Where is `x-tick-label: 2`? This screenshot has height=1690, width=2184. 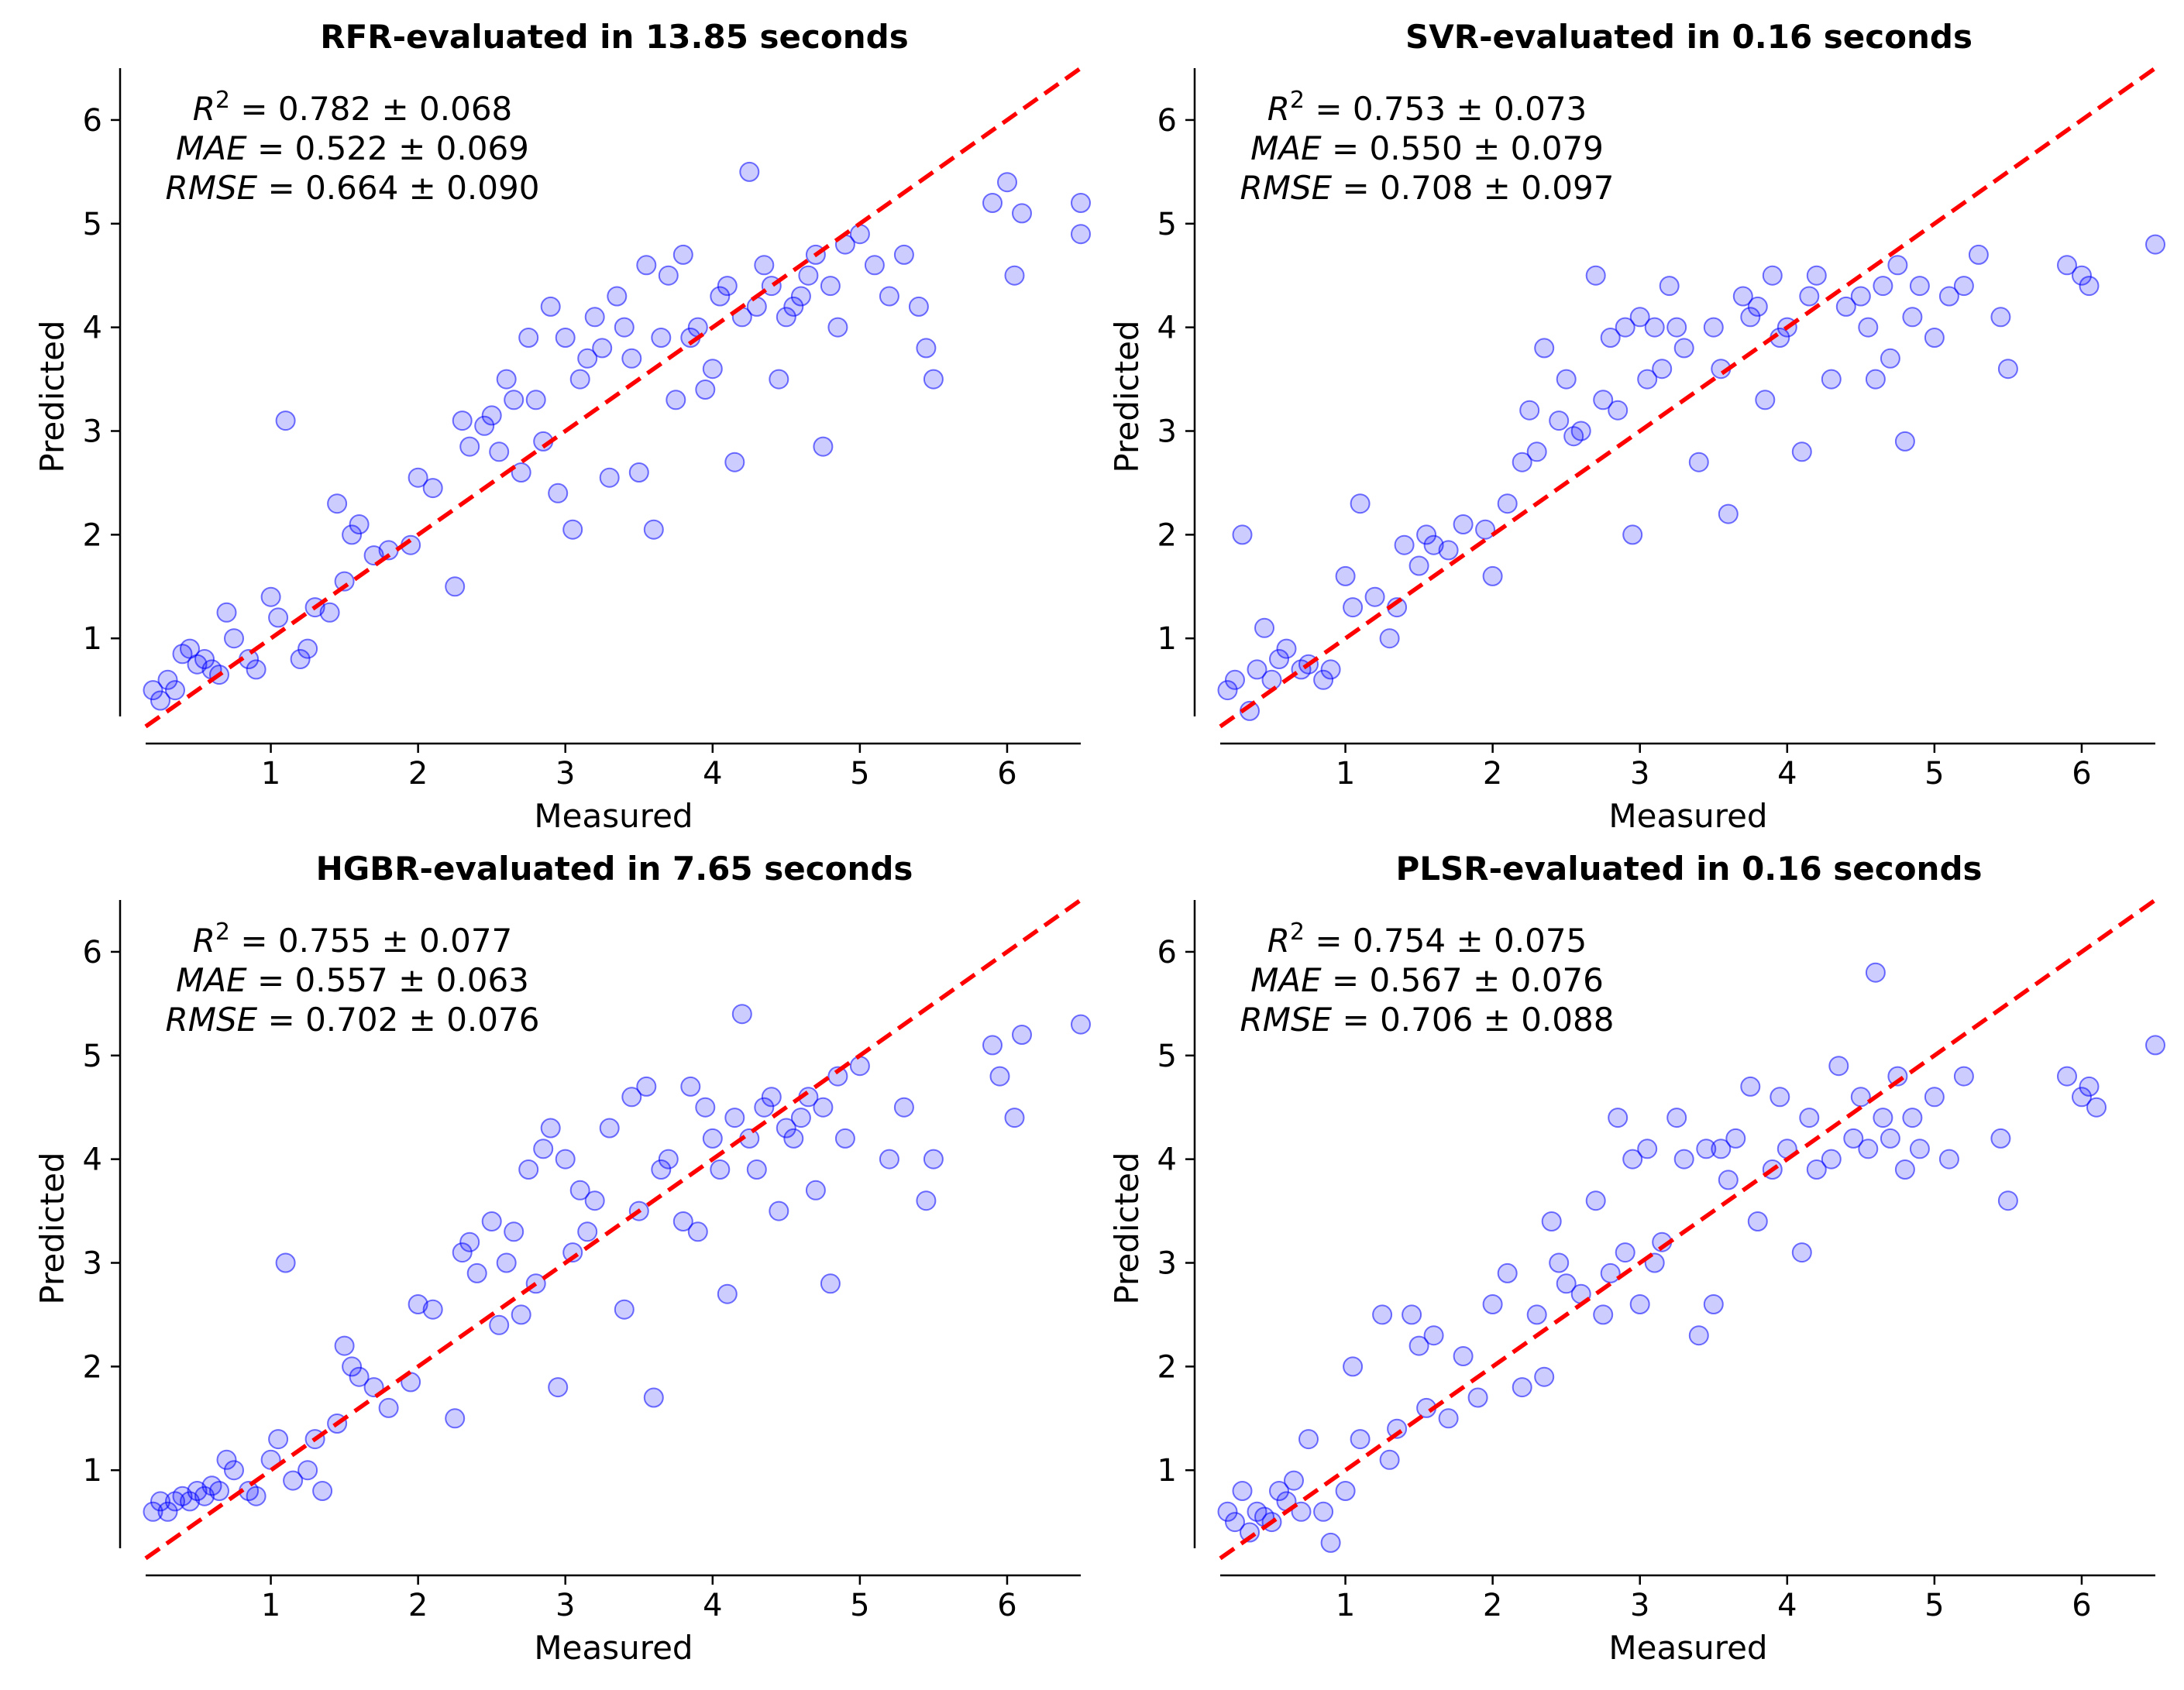
x-tick-label: 2 is located at coordinates (418, 774).